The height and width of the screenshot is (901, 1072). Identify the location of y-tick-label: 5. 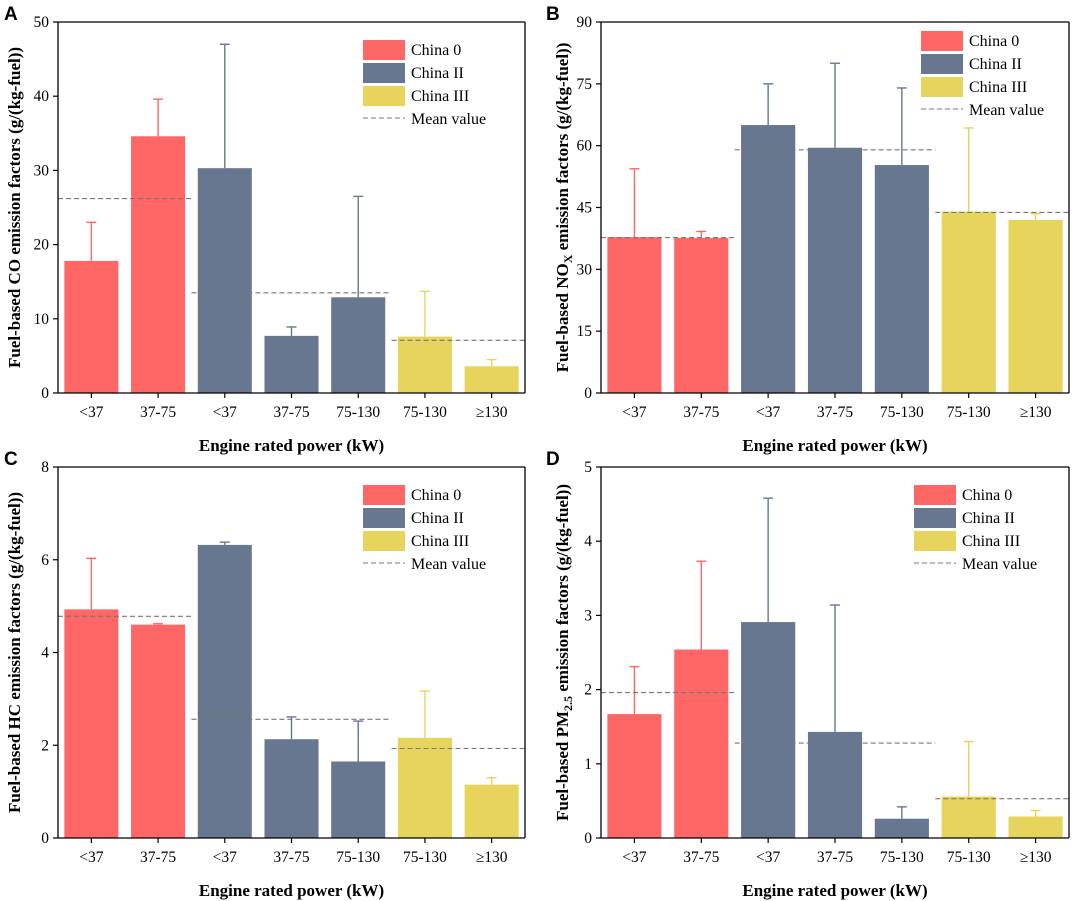
(588, 467).